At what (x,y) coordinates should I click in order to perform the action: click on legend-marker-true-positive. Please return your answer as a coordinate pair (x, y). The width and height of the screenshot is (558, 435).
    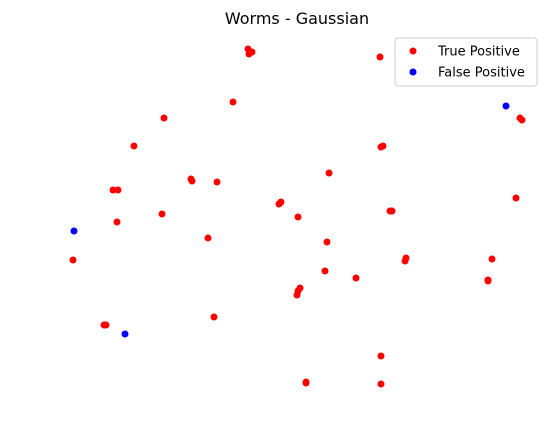
    Looking at the image, I should click on (413, 51).